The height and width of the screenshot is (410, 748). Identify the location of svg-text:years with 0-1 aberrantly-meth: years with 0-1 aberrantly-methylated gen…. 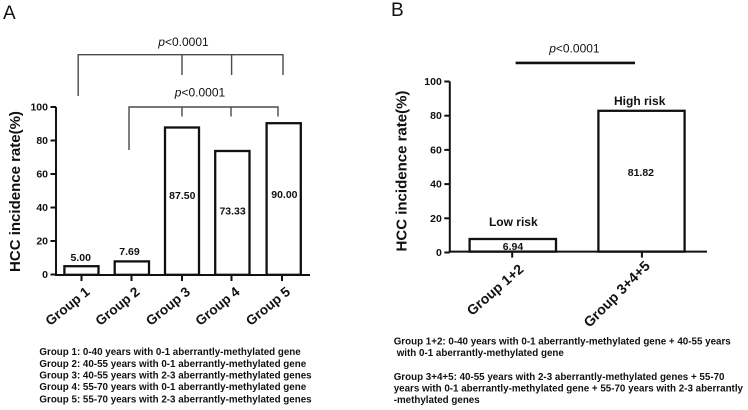
(569, 388).